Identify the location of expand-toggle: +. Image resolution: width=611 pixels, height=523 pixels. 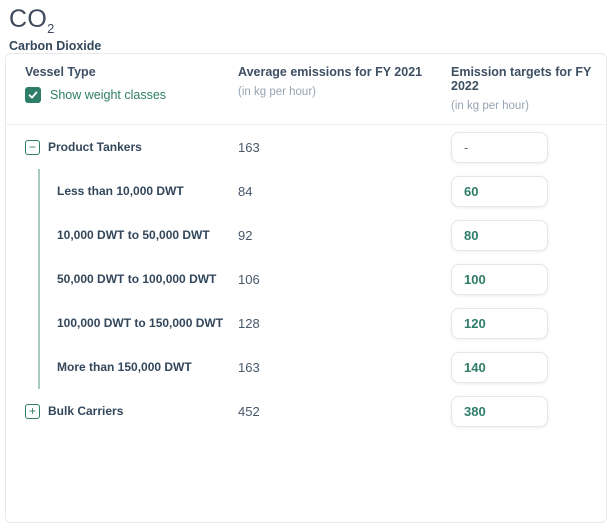
(32, 411).